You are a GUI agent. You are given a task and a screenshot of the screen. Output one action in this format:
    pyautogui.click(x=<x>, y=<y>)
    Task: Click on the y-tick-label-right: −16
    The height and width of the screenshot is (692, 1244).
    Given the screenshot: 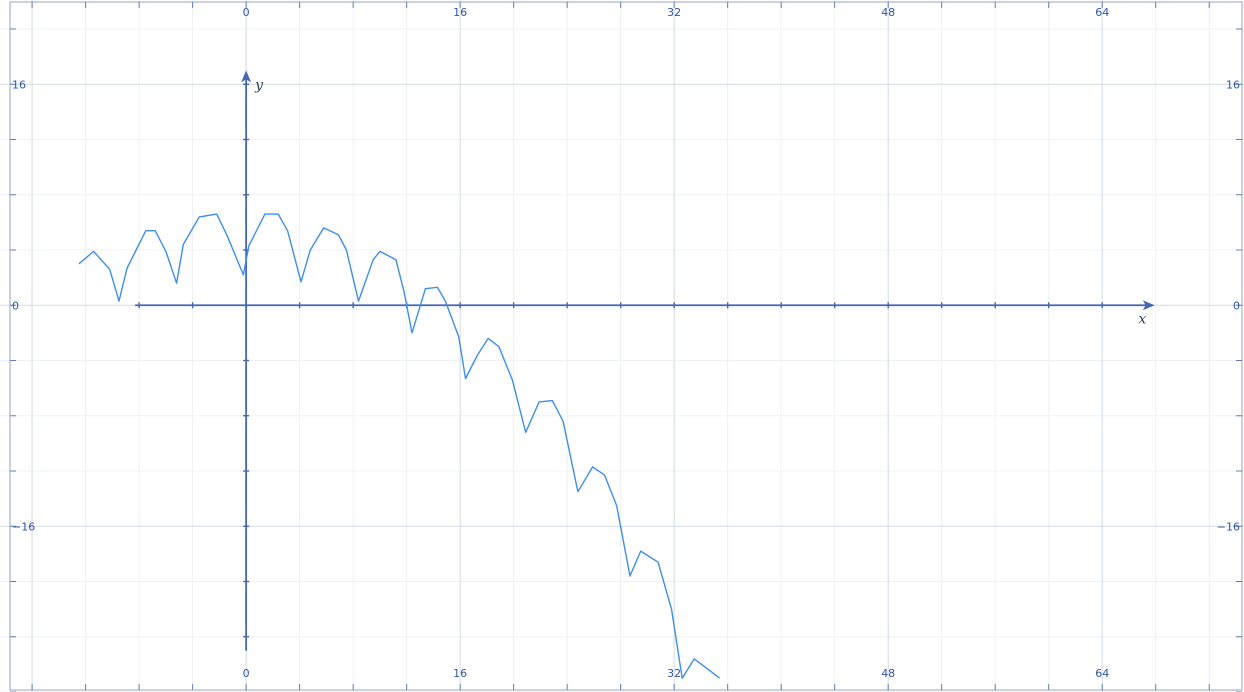 What is the action you would take?
    pyautogui.click(x=1228, y=526)
    